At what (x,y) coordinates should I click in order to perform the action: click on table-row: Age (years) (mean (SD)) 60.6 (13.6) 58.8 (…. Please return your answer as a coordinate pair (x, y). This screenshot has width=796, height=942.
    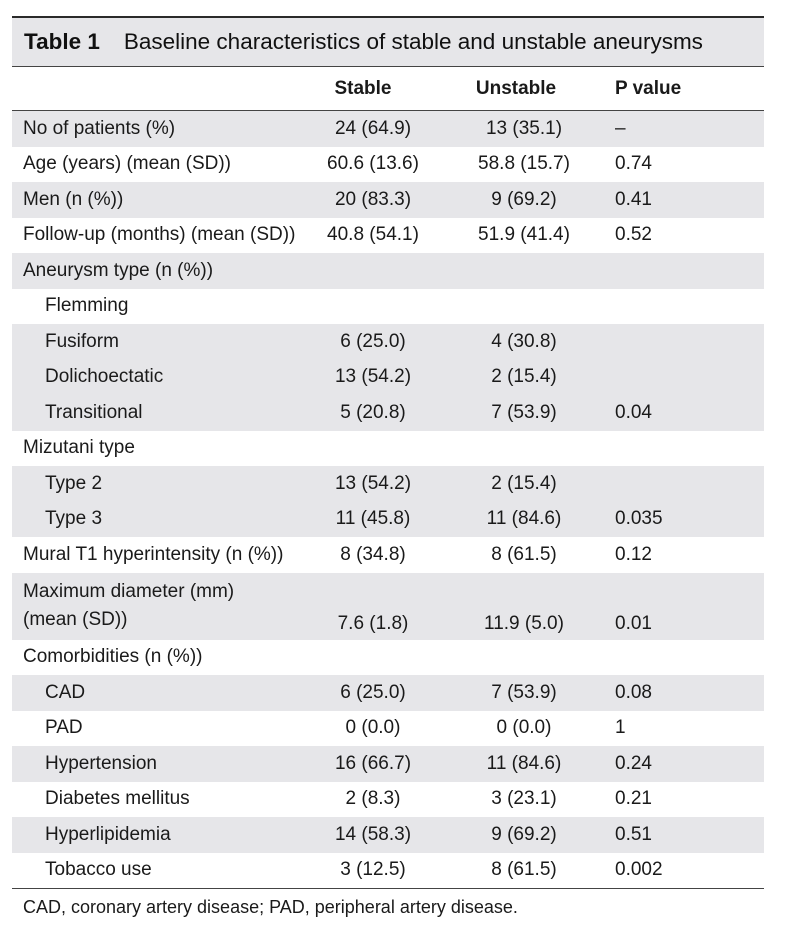
    Looking at the image, I should click on (388, 165).